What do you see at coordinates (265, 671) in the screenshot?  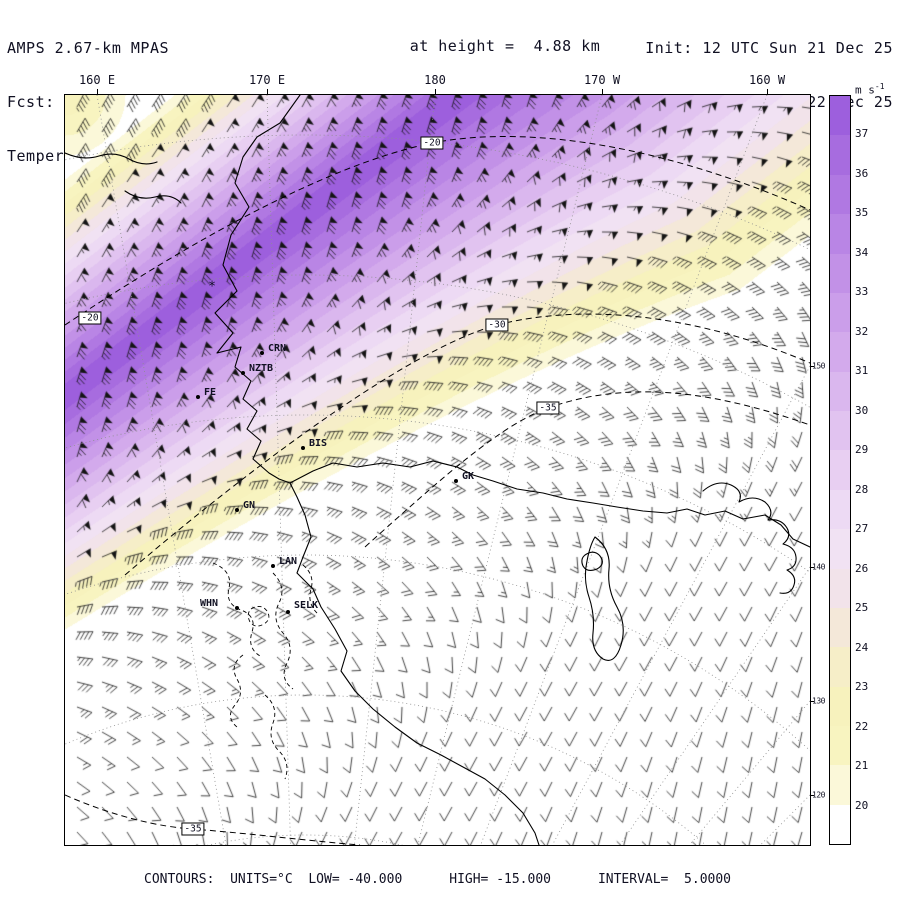 I see `glacier-contours` at bounding box center [265, 671].